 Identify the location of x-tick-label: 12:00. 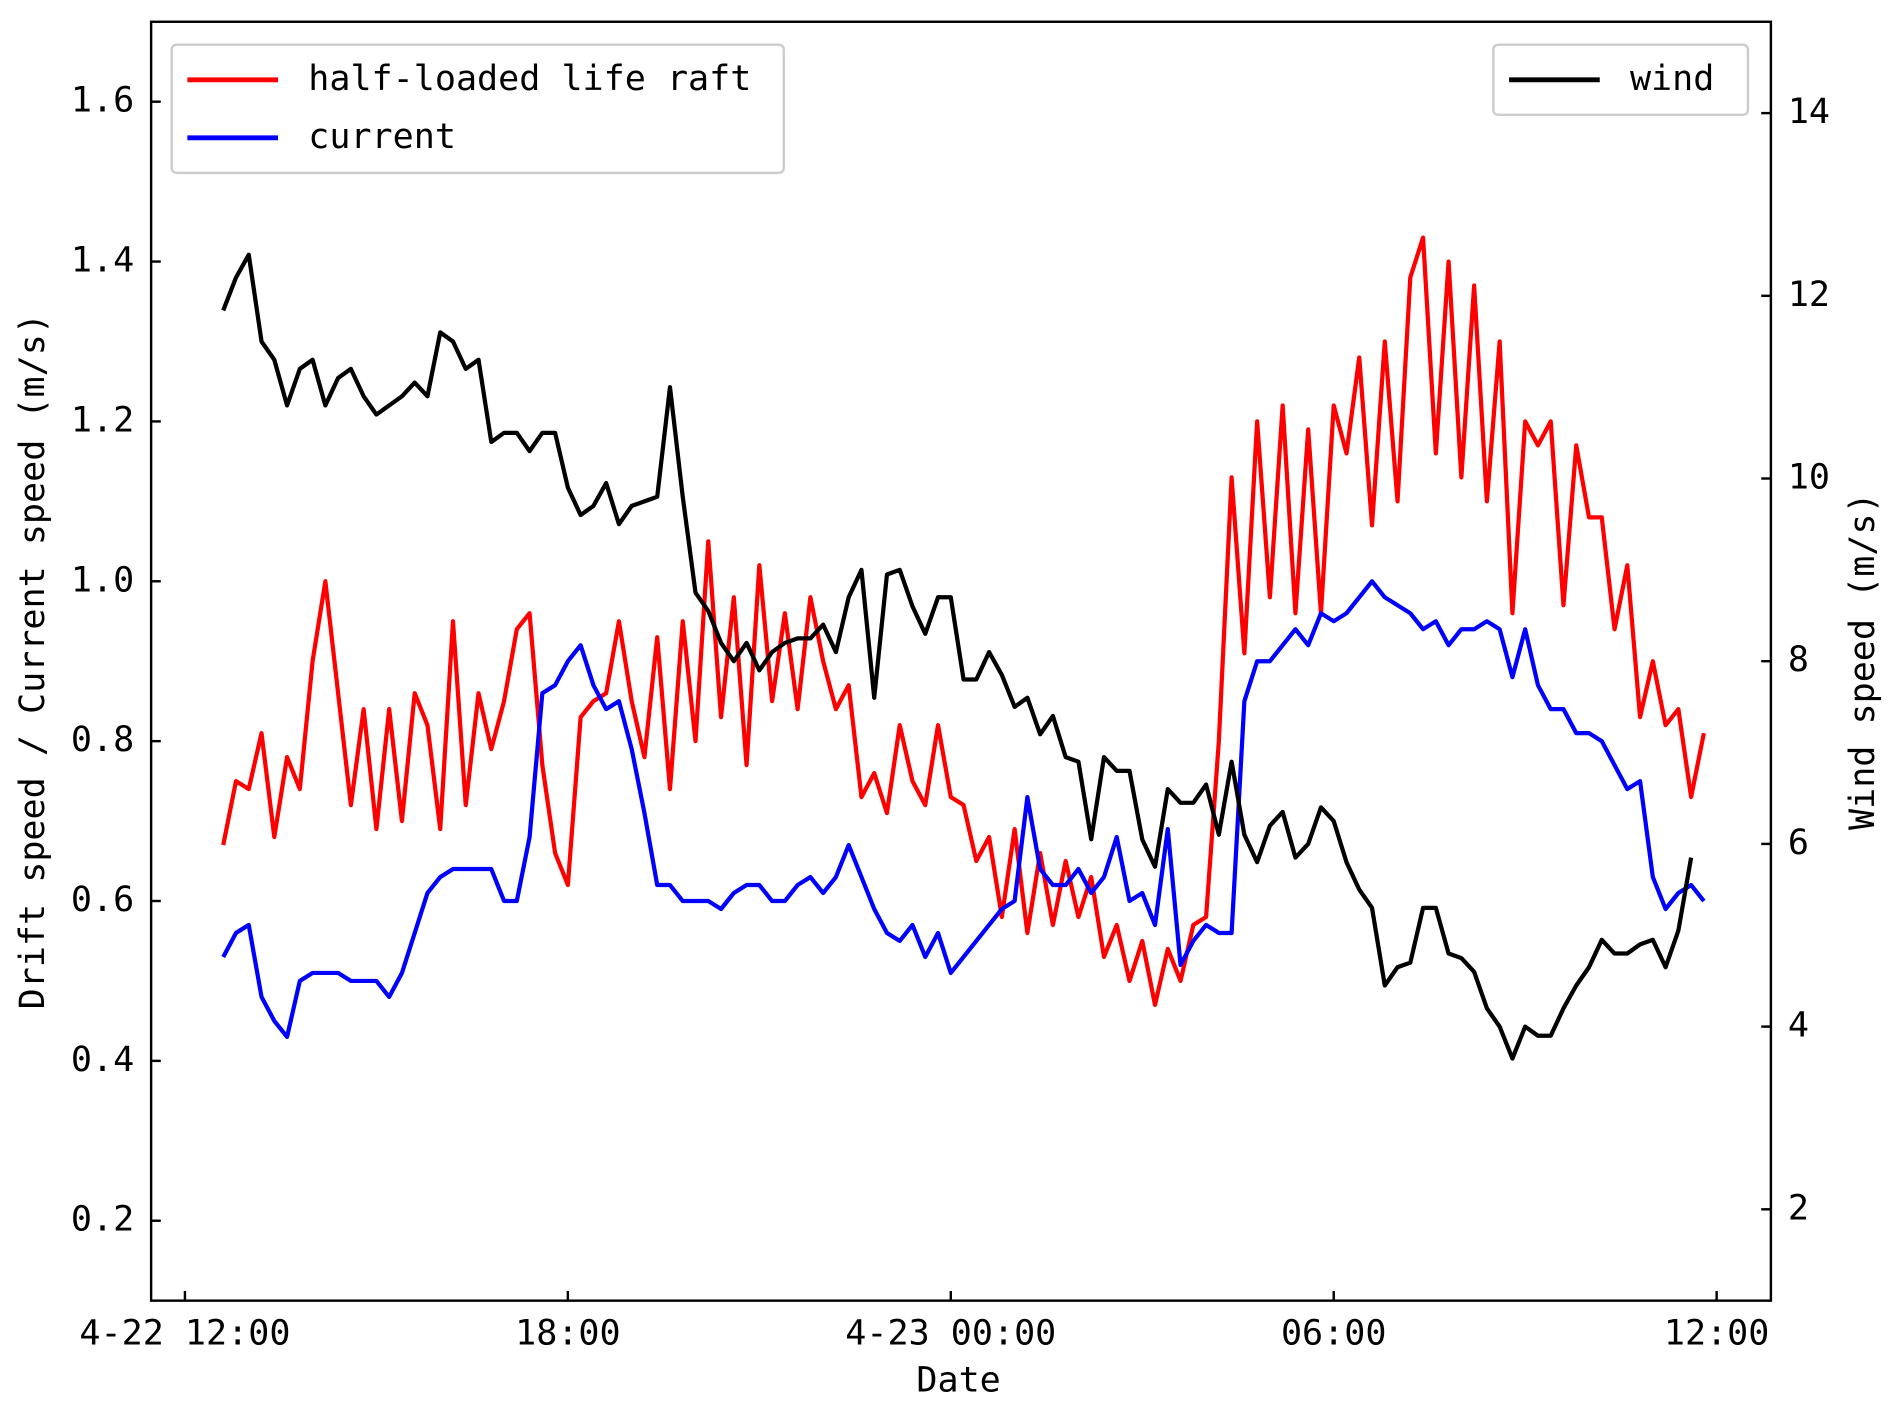
(1717, 1333).